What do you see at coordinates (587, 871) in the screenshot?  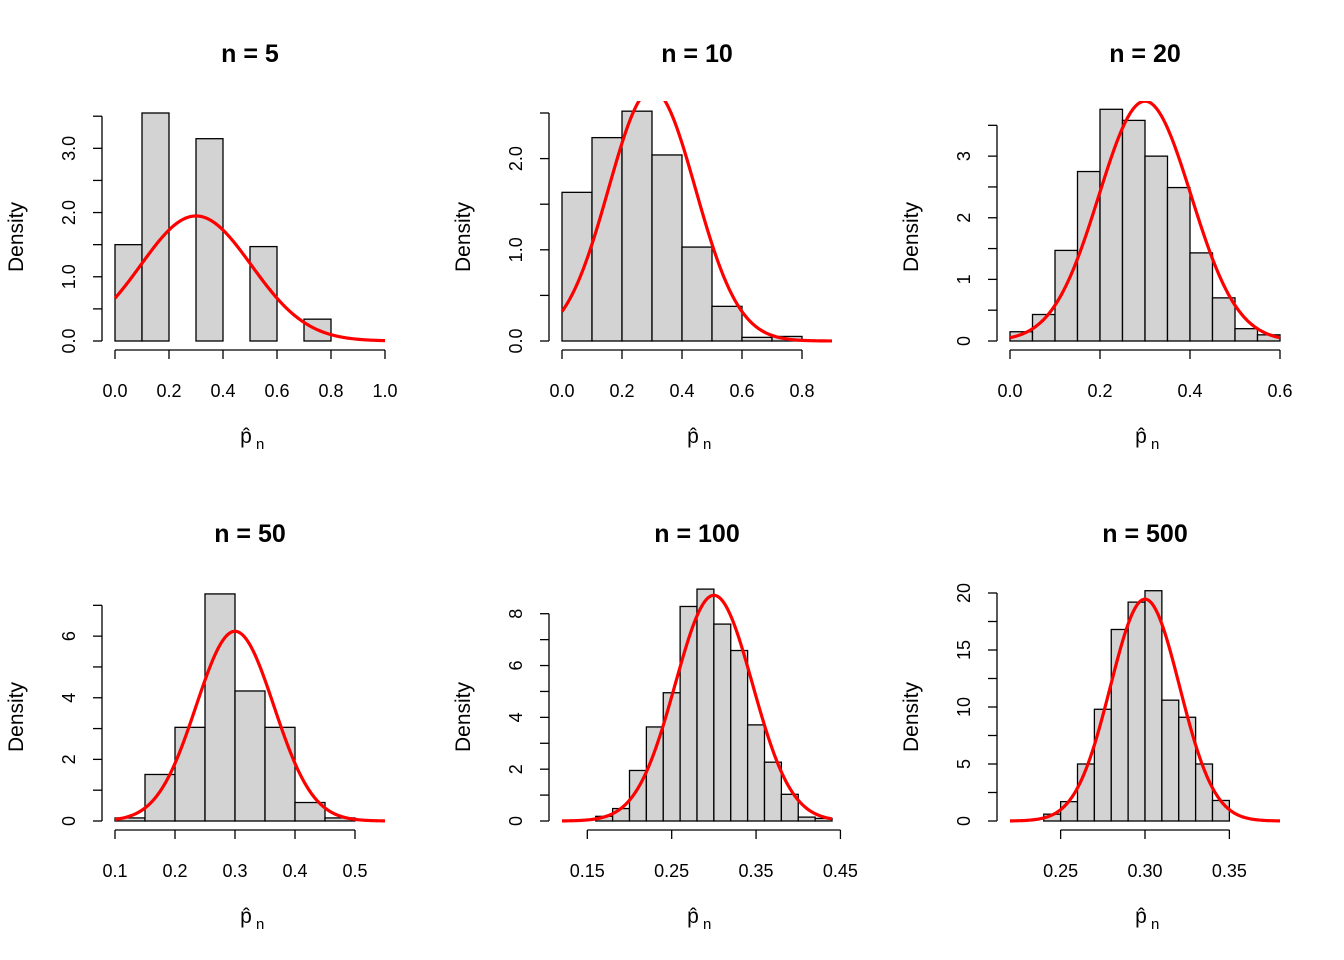 I see `x-tick-label: 0.15` at bounding box center [587, 871].